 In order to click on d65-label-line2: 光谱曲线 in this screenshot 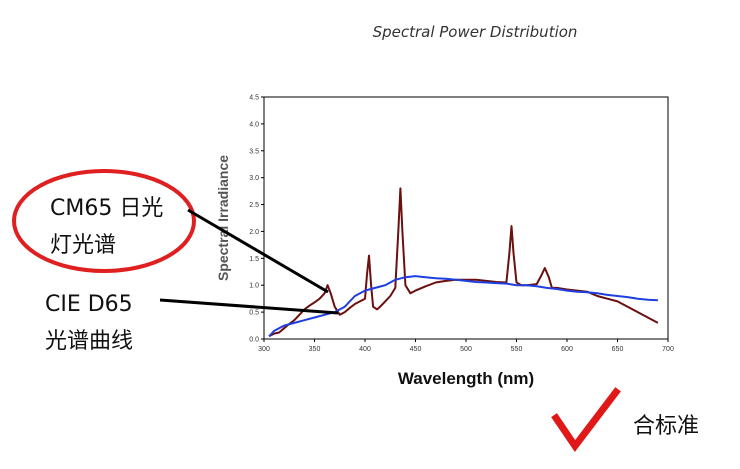, I will do `click(89, 341)`.